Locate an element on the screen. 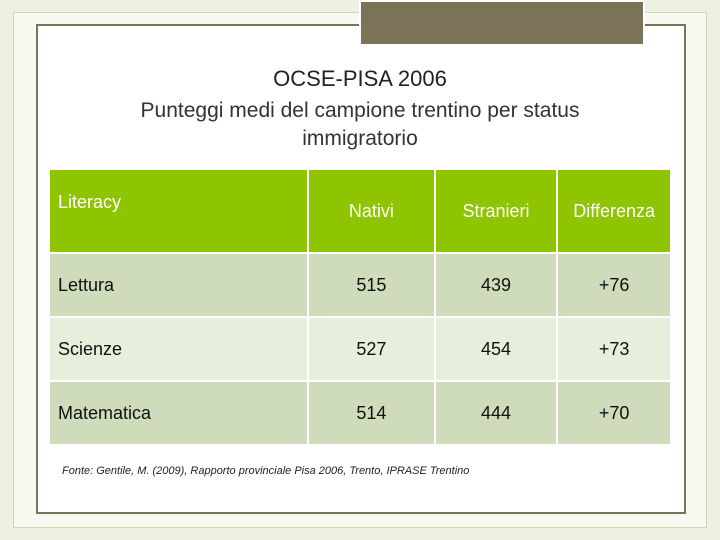 The width and height of the screenshot is (720, 540). header-literacy: Literacy is located at coordinates (178, 211).